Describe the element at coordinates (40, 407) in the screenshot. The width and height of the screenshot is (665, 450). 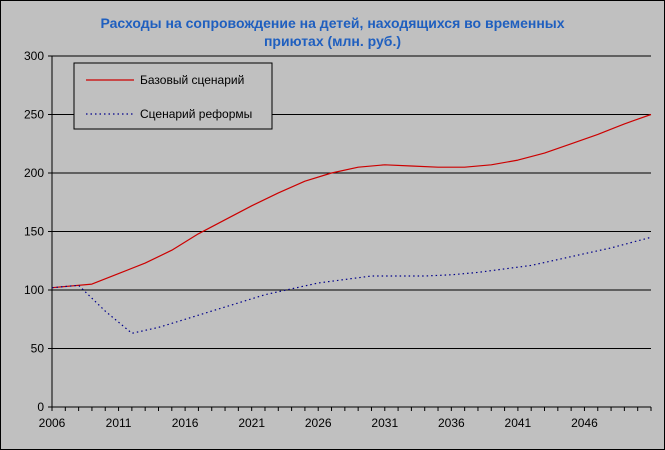
I see `y-tick-label: 0` at that location.